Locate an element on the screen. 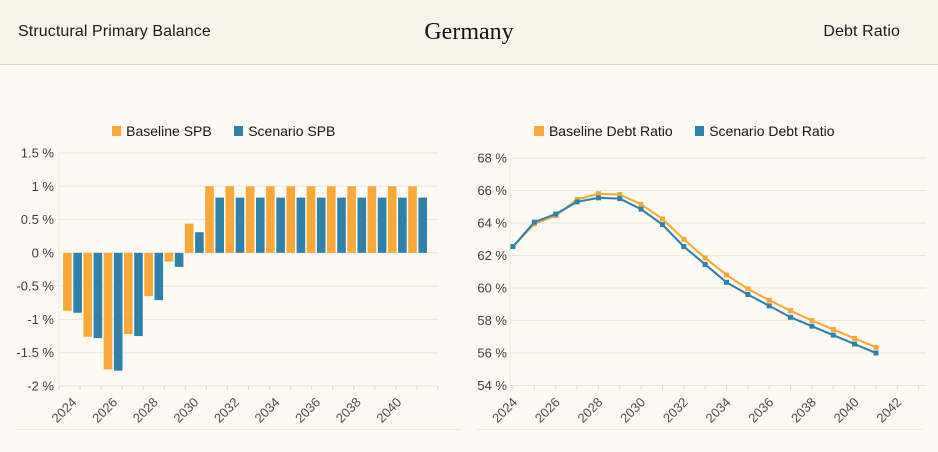 This screenshot has width=938, height=452. legend-item-baseline-debt-ratio: Baseline Debt Ratio is located at coordinates (603, 131).